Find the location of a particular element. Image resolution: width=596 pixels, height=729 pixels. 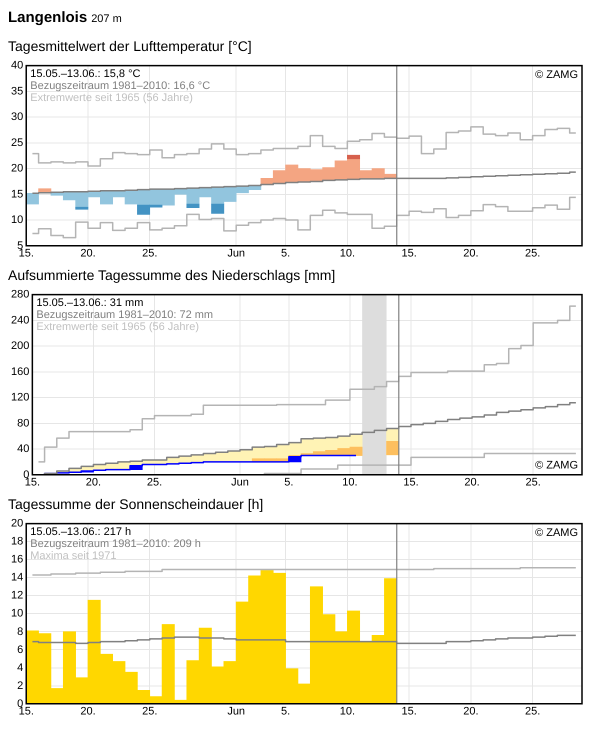

annotation: Bezugszeitraum 1981–2010: 209 h is located at coordinates (115, 544).